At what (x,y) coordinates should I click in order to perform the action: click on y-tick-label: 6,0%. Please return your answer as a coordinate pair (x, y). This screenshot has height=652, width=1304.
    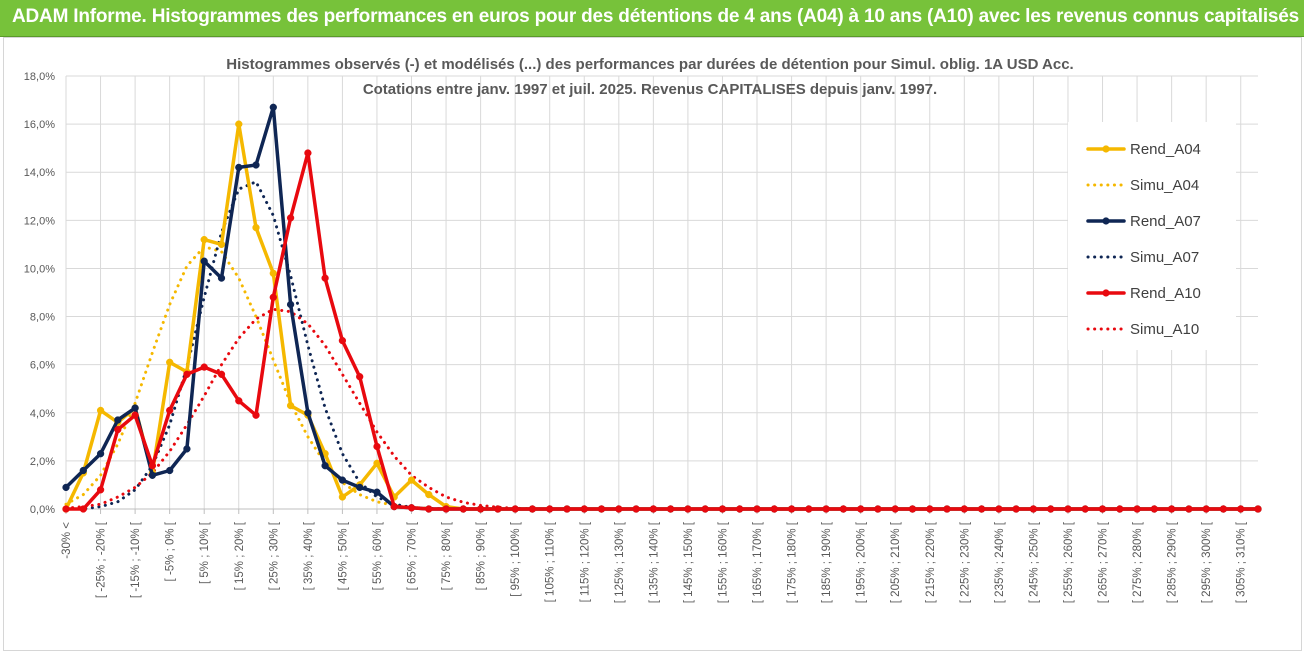
    Looking at the image, I should click on (42, 366).